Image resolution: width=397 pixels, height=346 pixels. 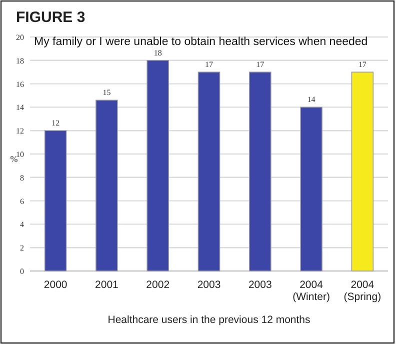 I want to click on y-tick-label: 18, so click(x=20, y=61).